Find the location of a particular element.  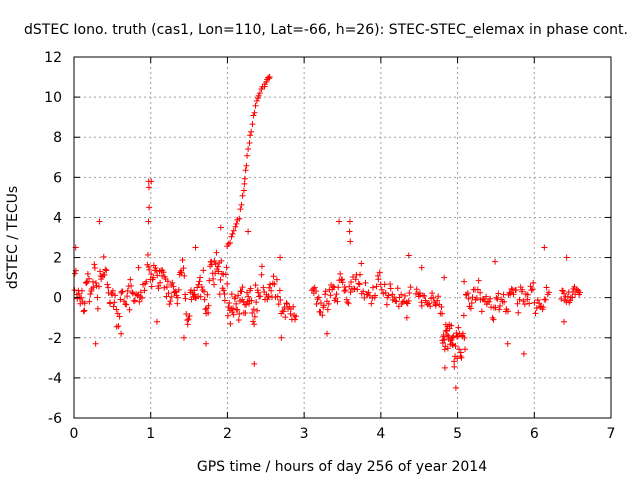

x-tick-label: 5 is located at coordinates (457, 434).